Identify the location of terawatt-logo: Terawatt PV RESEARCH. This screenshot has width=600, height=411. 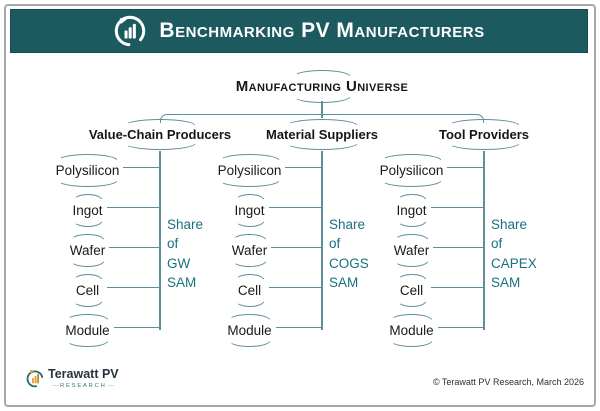
(72, 378).